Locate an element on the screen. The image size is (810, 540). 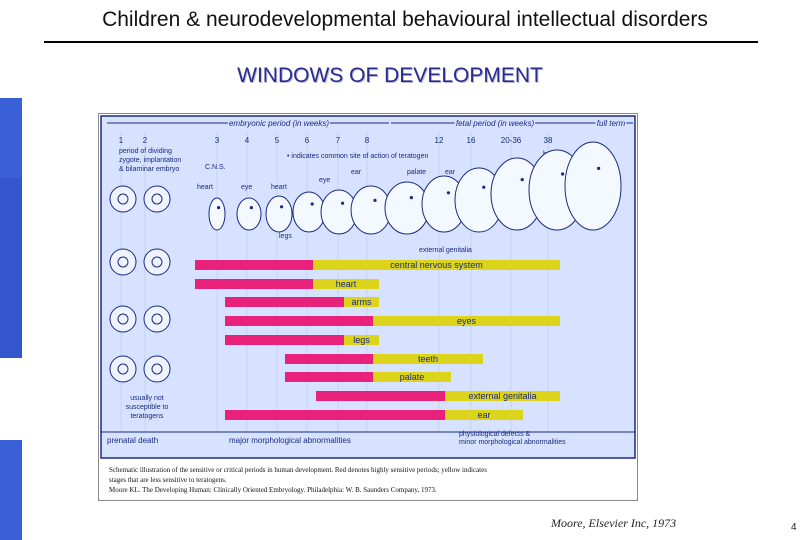
left-note-line: & bilaminar embryo is located at coordinates (149, 169).